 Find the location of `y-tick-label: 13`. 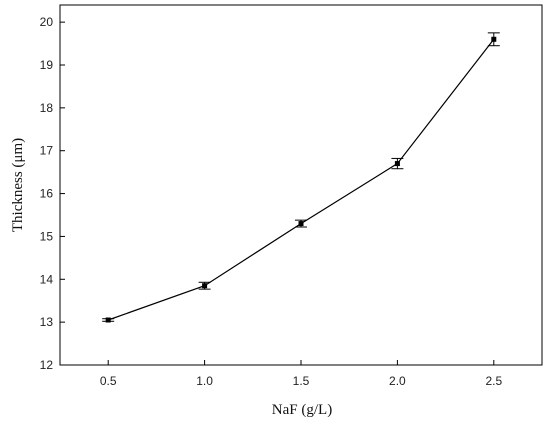

y-tick-label: 13 is located at coordinates (47, 322).